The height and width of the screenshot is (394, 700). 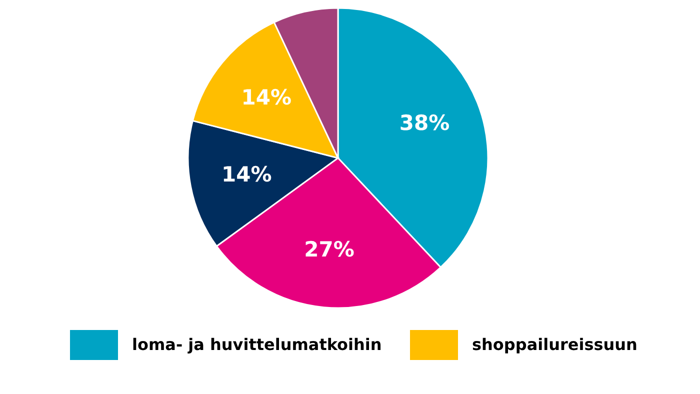 I want to click on legend-label: shoppailureissuun, so click(x=555, y=344).